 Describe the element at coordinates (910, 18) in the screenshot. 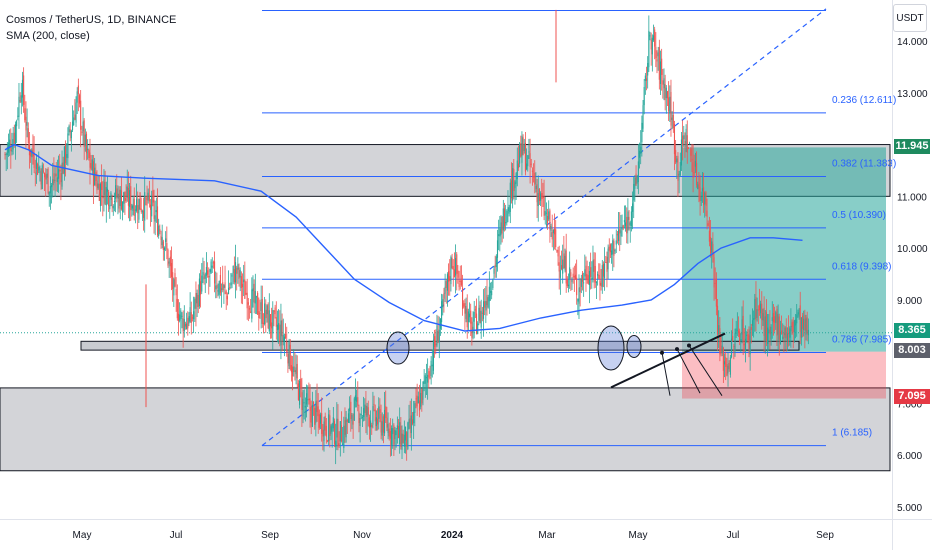

I see `currency-button: USDT` at that location.